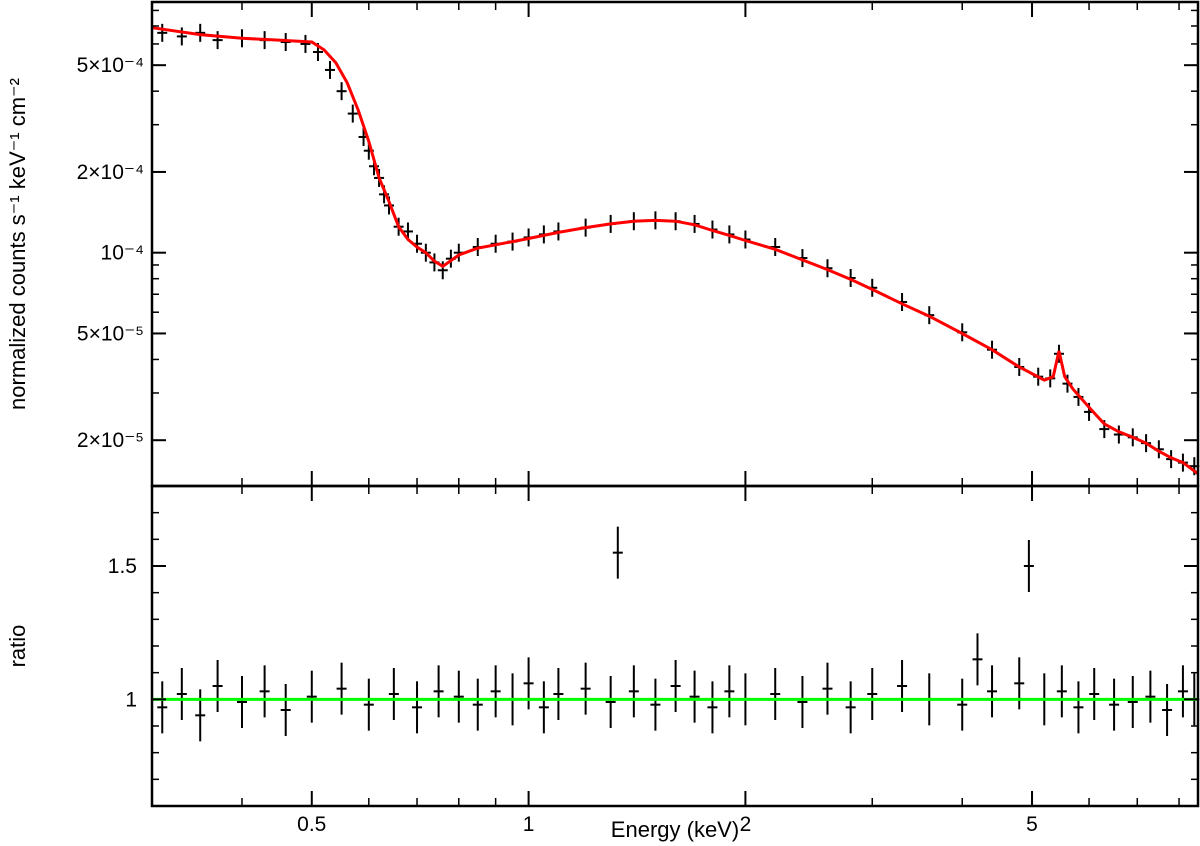  I want to click on y-tick-label: 10⁻⁴, so click(122, 253).